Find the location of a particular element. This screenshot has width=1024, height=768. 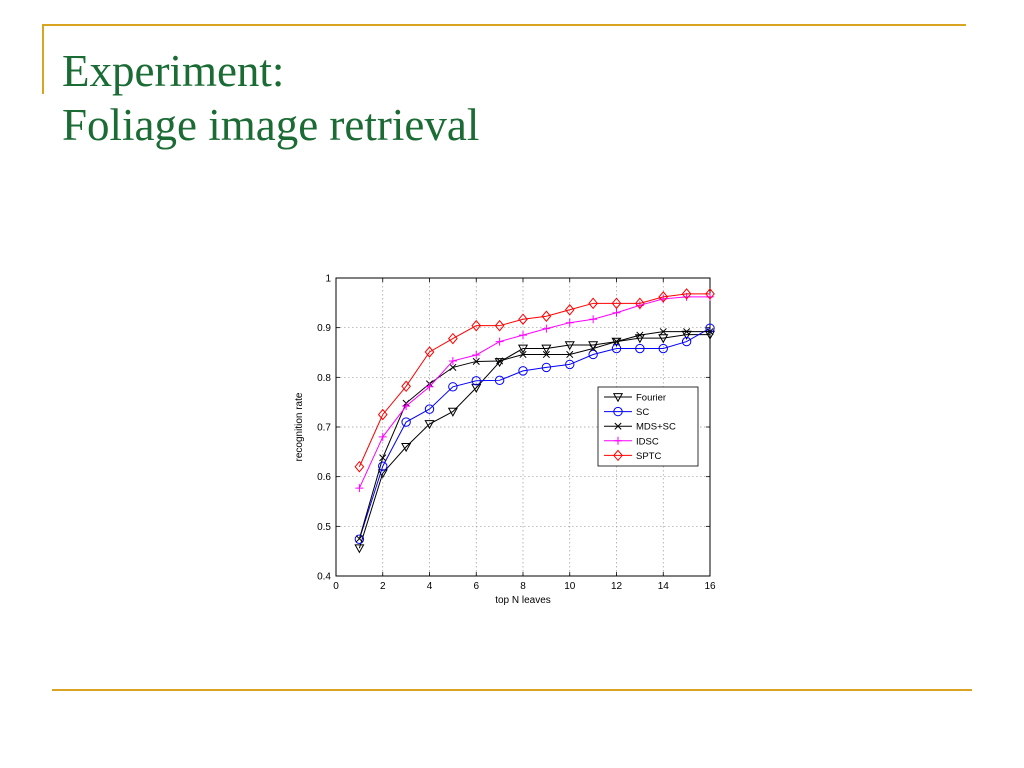

x-axis-label: top N leaves is located at coordinates (523, 600).